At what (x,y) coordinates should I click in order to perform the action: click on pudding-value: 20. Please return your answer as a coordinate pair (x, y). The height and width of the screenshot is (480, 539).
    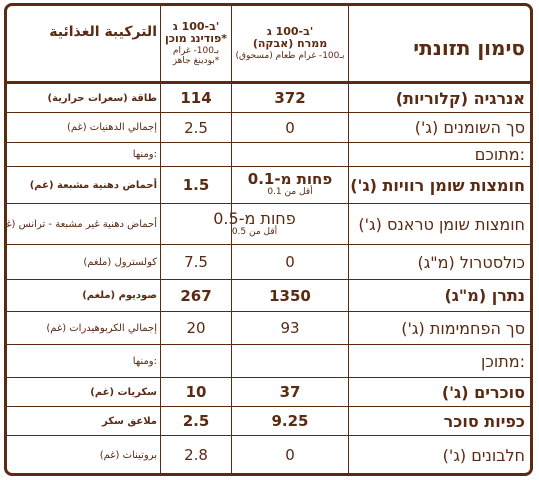
    Looking at the image, I should click on (196, 328).